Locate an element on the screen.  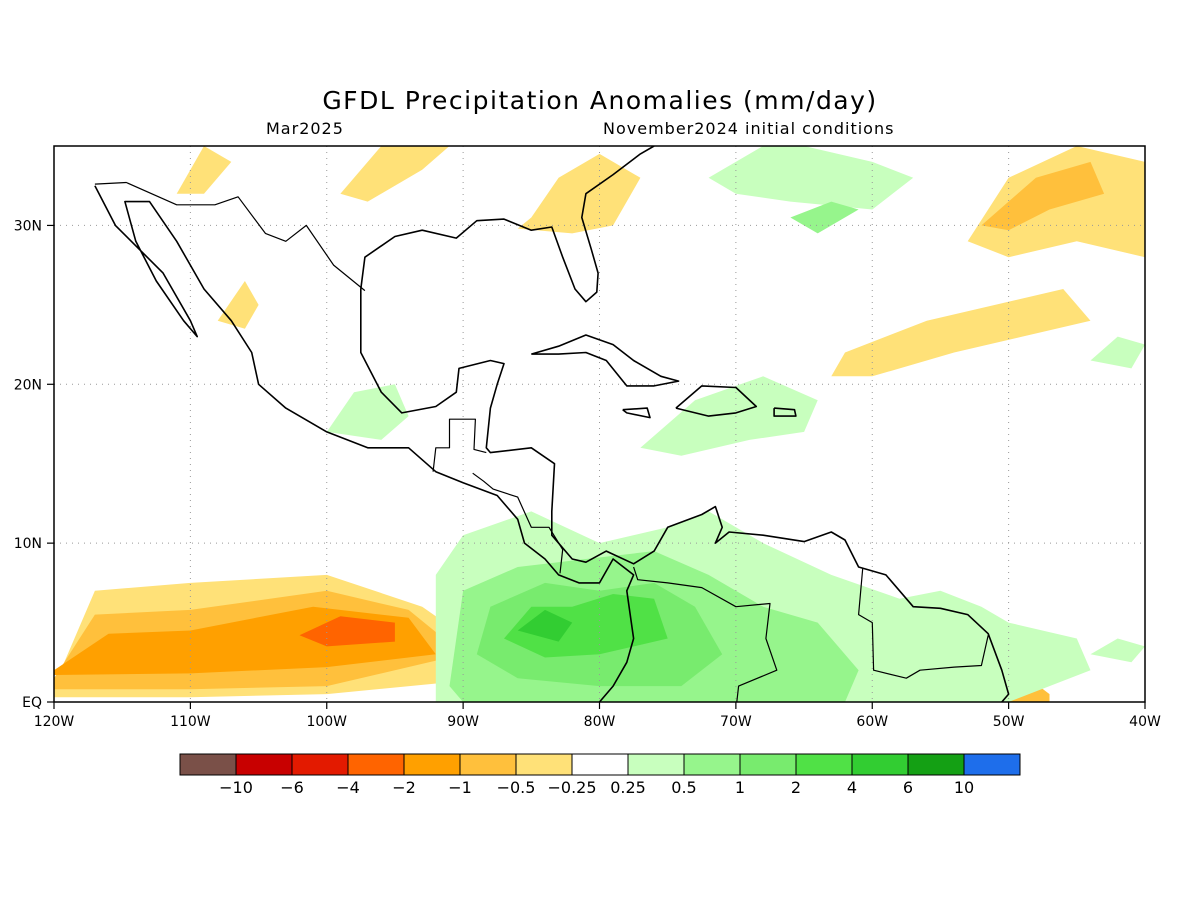
colorbar-label: 10 is located at coordinates (964, 787).